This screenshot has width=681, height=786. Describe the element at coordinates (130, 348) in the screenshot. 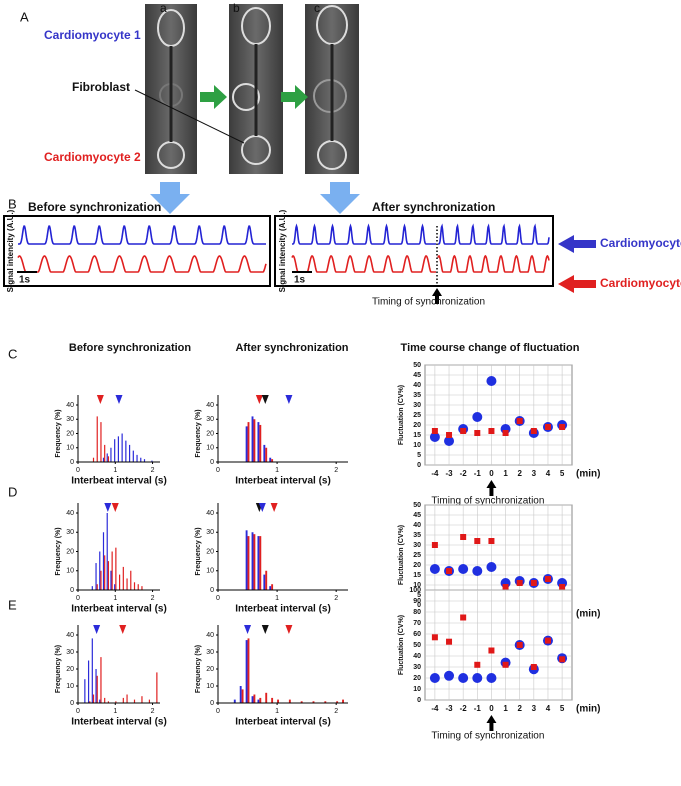

I see `column-title: Before synchronization` at that location.